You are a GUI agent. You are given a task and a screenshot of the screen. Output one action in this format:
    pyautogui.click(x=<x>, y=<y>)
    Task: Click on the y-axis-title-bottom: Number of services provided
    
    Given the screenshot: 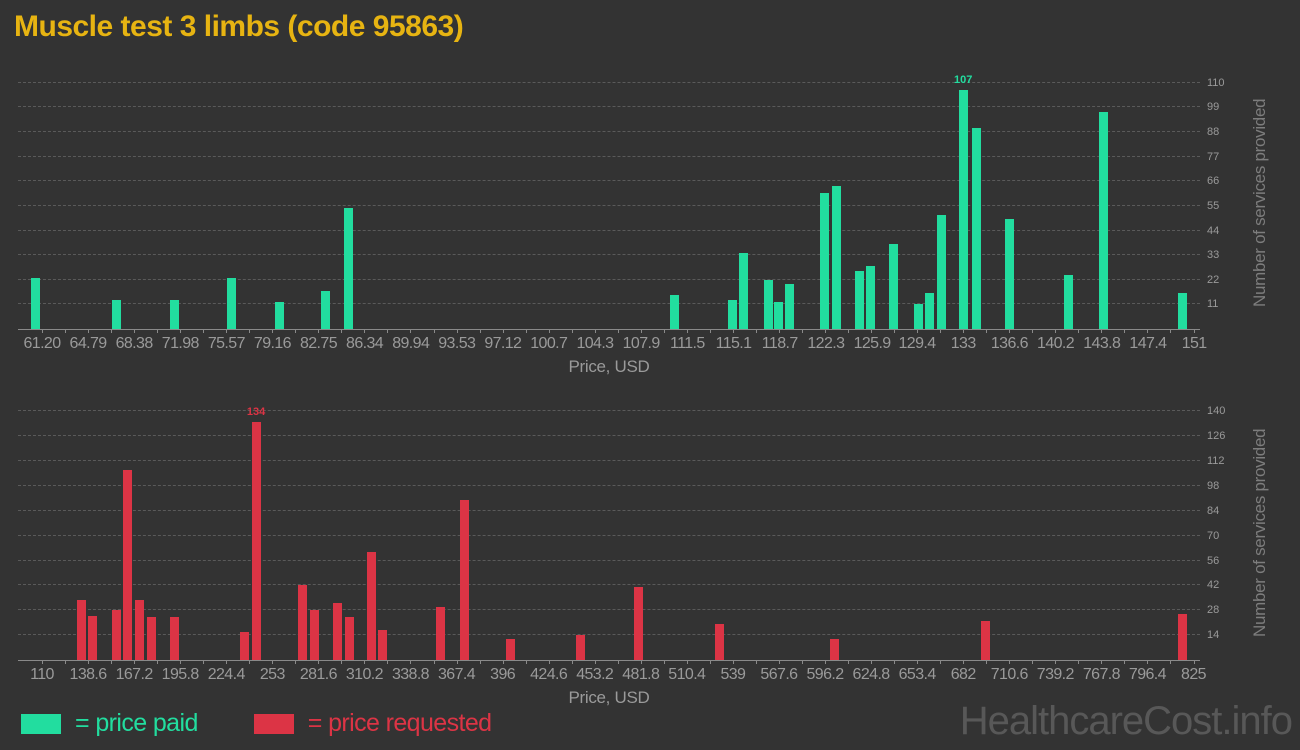 What is the action you would take?
    pyautogui.click(x=1259, y=533)
    